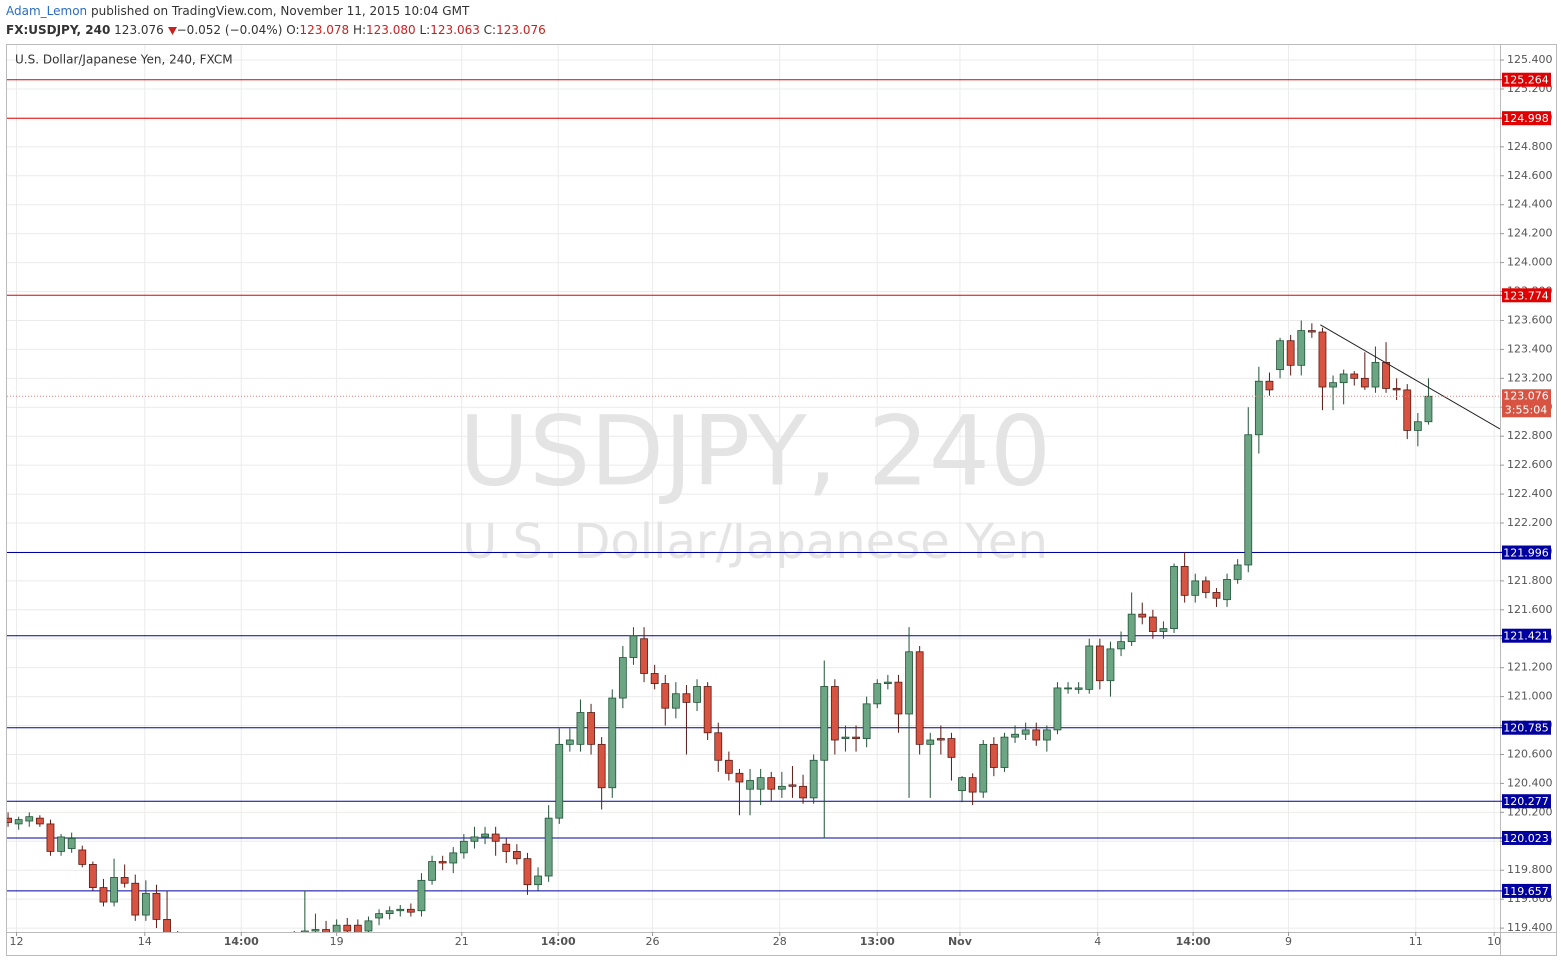 The height and width of the screenshot is (961, 1561). What do you see at coordinates (1530, 696) in the screenshot?
I see `y-tick-label: 121.000` at bounding box center [1530, 696].